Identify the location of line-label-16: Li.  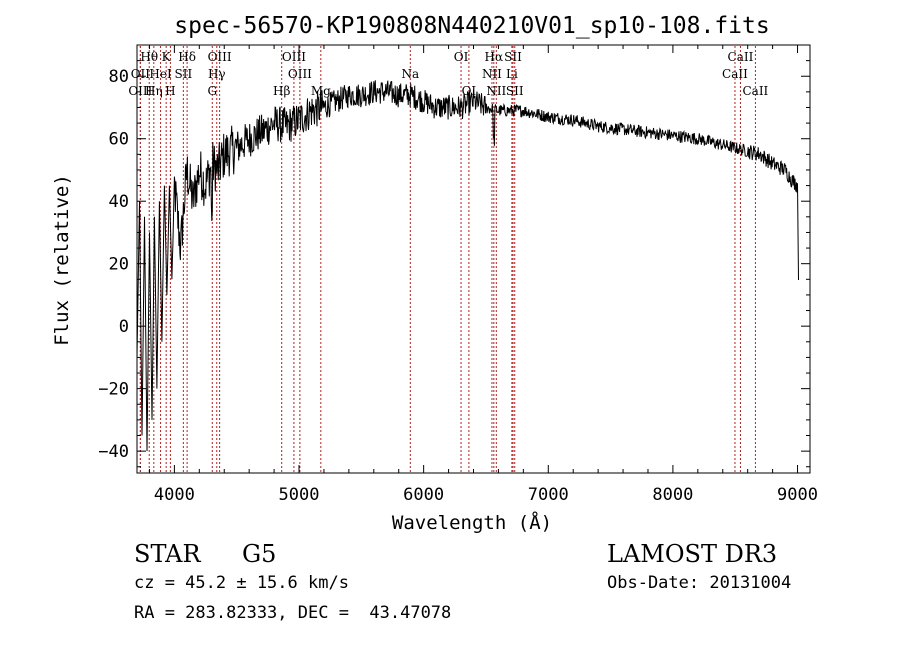
(512, 74).